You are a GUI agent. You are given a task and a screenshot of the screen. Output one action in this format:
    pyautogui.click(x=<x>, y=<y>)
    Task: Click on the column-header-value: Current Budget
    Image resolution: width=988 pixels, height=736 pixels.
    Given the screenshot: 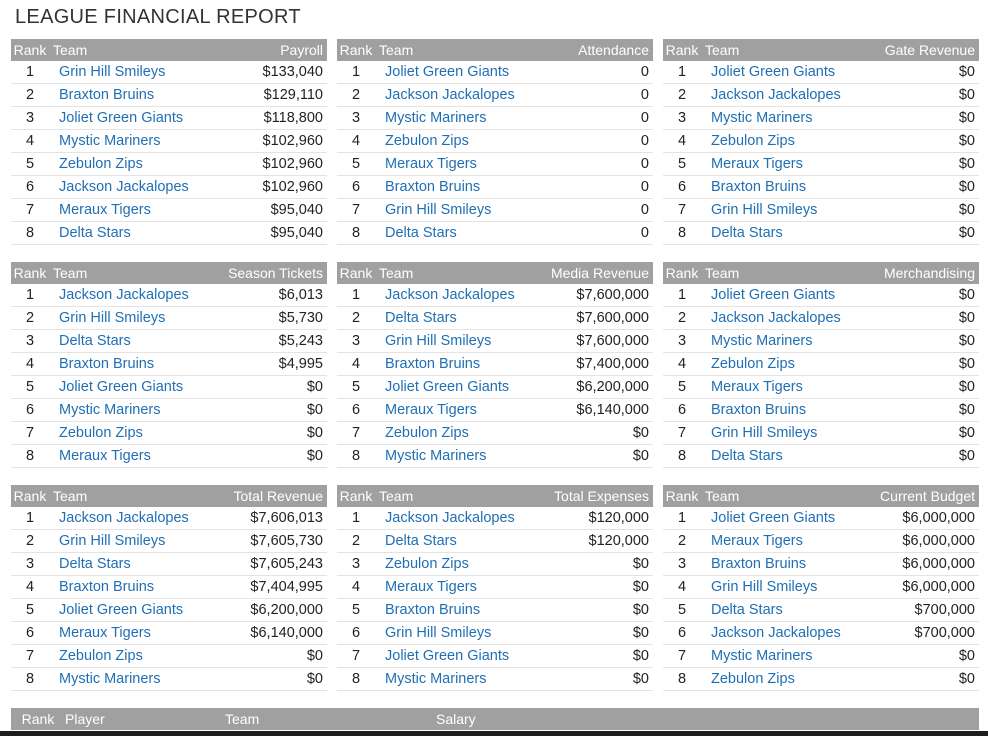 What is the action you would take?
    pyautogui.click(x=927, y=496)
    